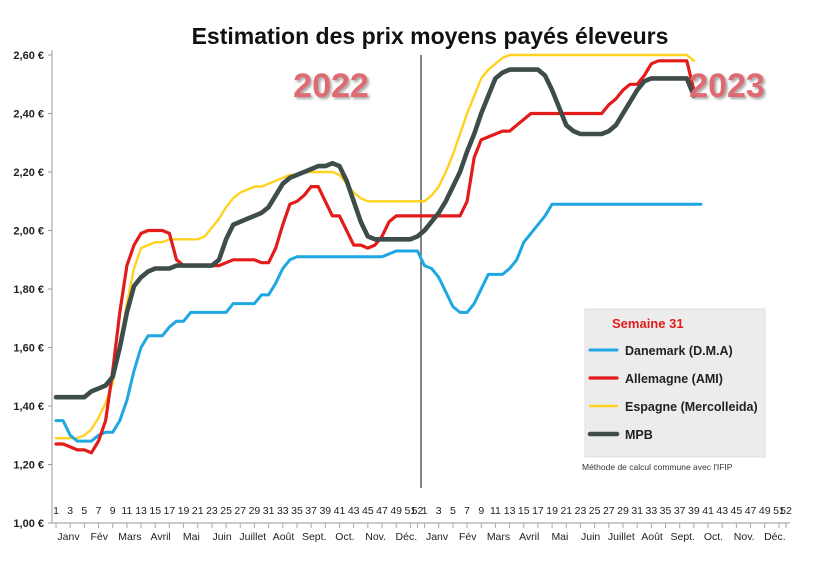  Describe the element at coordinates (657, 467) in the screenshot. I see `method-note: Méthode de calcul commune avec l'IFIP` at that location.